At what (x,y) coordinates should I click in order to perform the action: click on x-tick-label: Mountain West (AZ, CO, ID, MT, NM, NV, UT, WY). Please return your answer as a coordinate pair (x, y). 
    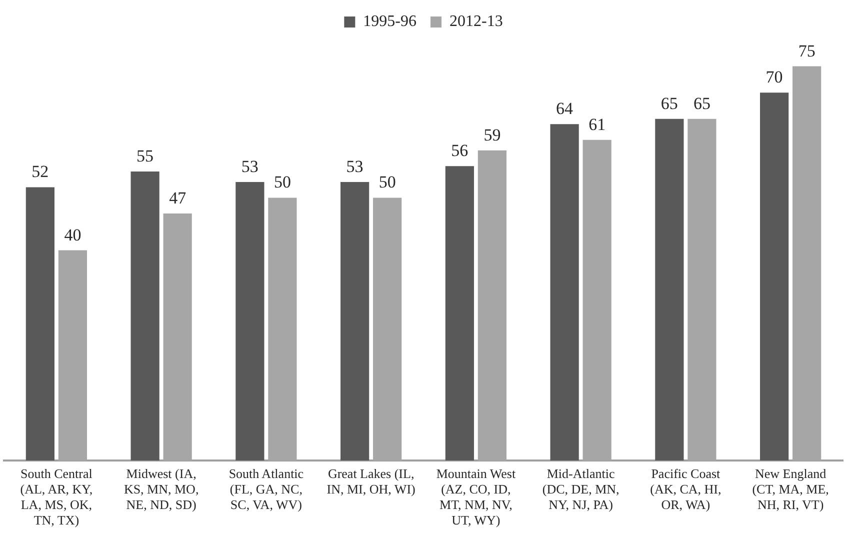
    Looking at the image, I should click on (476, 497).